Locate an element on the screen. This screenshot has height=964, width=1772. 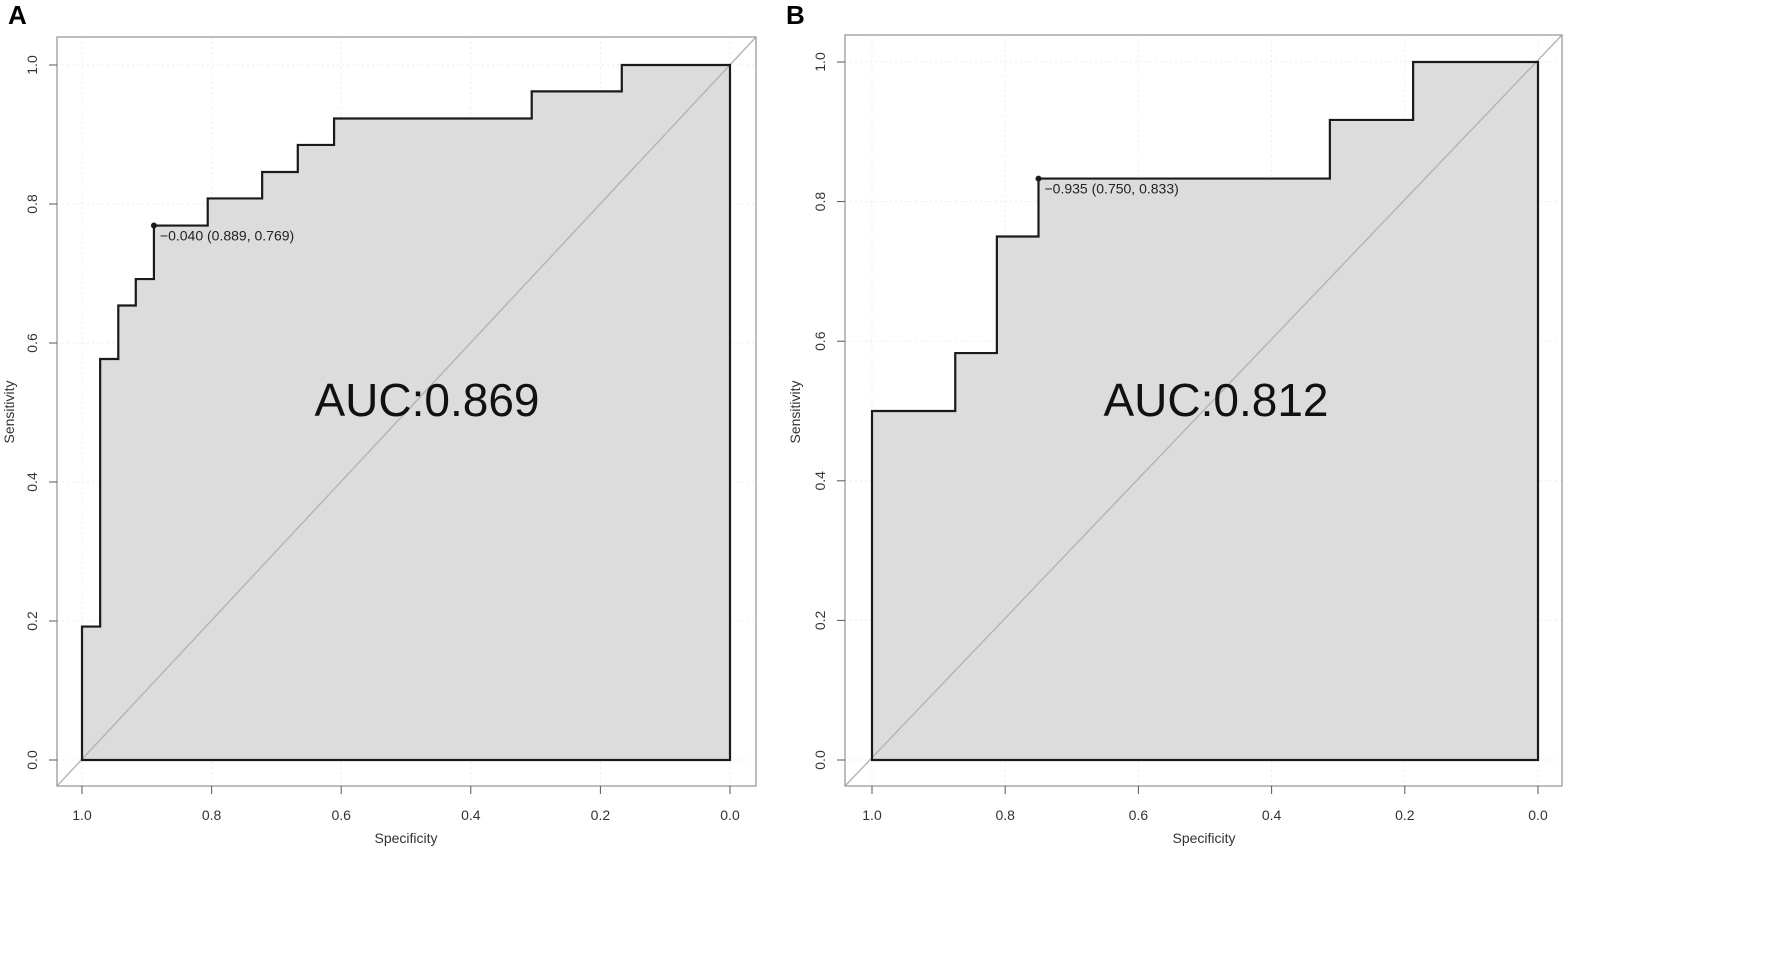
threshold-label: −0.935 (0.750, 0.833) is located at coordinates (1112, 189).